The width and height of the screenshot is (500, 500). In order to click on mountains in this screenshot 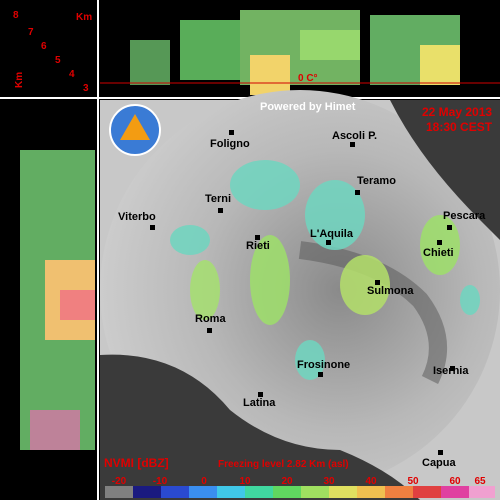, I will do `click(372, 313)`.